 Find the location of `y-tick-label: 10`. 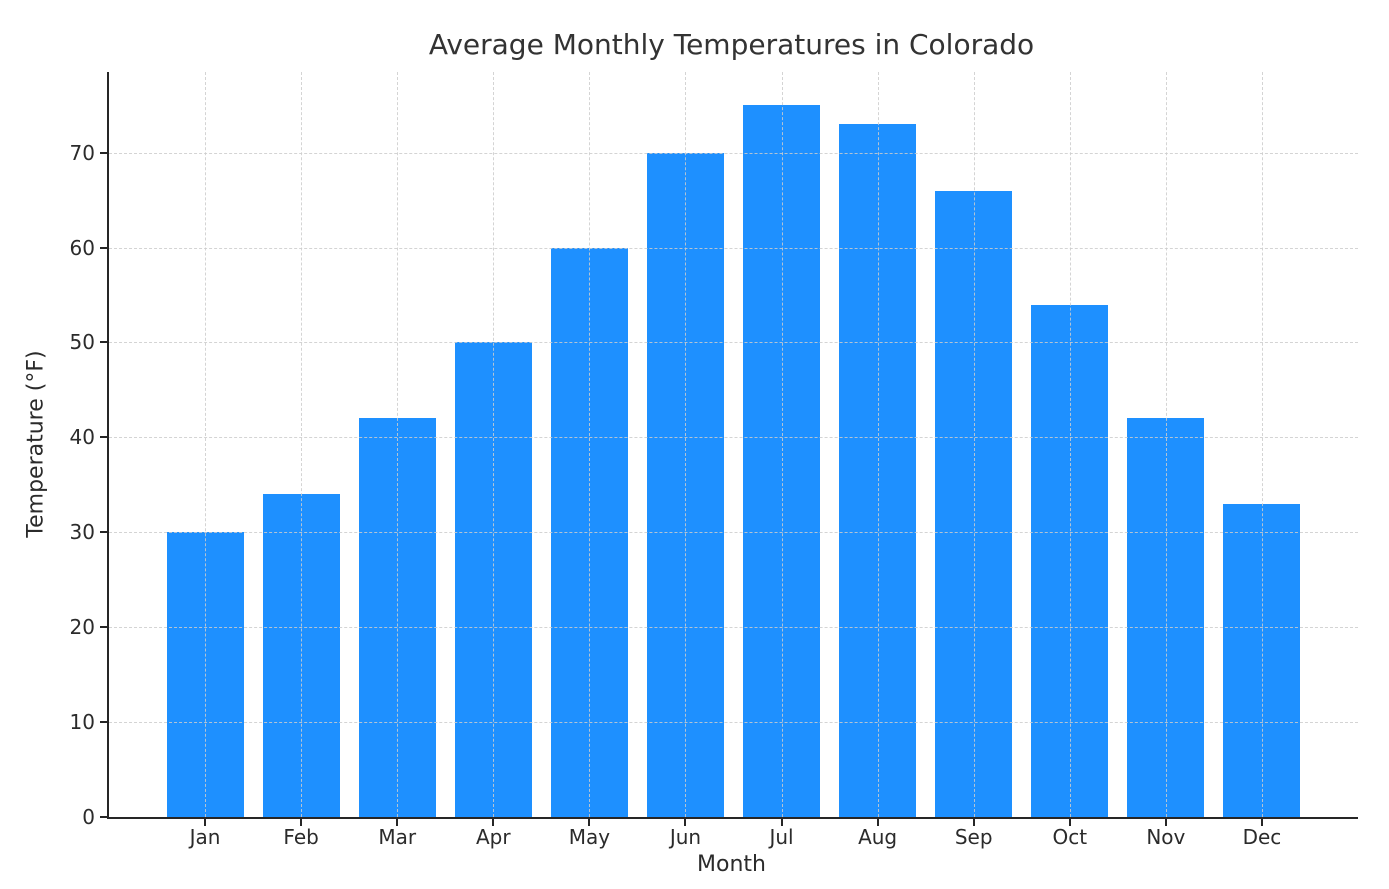

y-tick-label: 10 is located at coordinates (82, 722).